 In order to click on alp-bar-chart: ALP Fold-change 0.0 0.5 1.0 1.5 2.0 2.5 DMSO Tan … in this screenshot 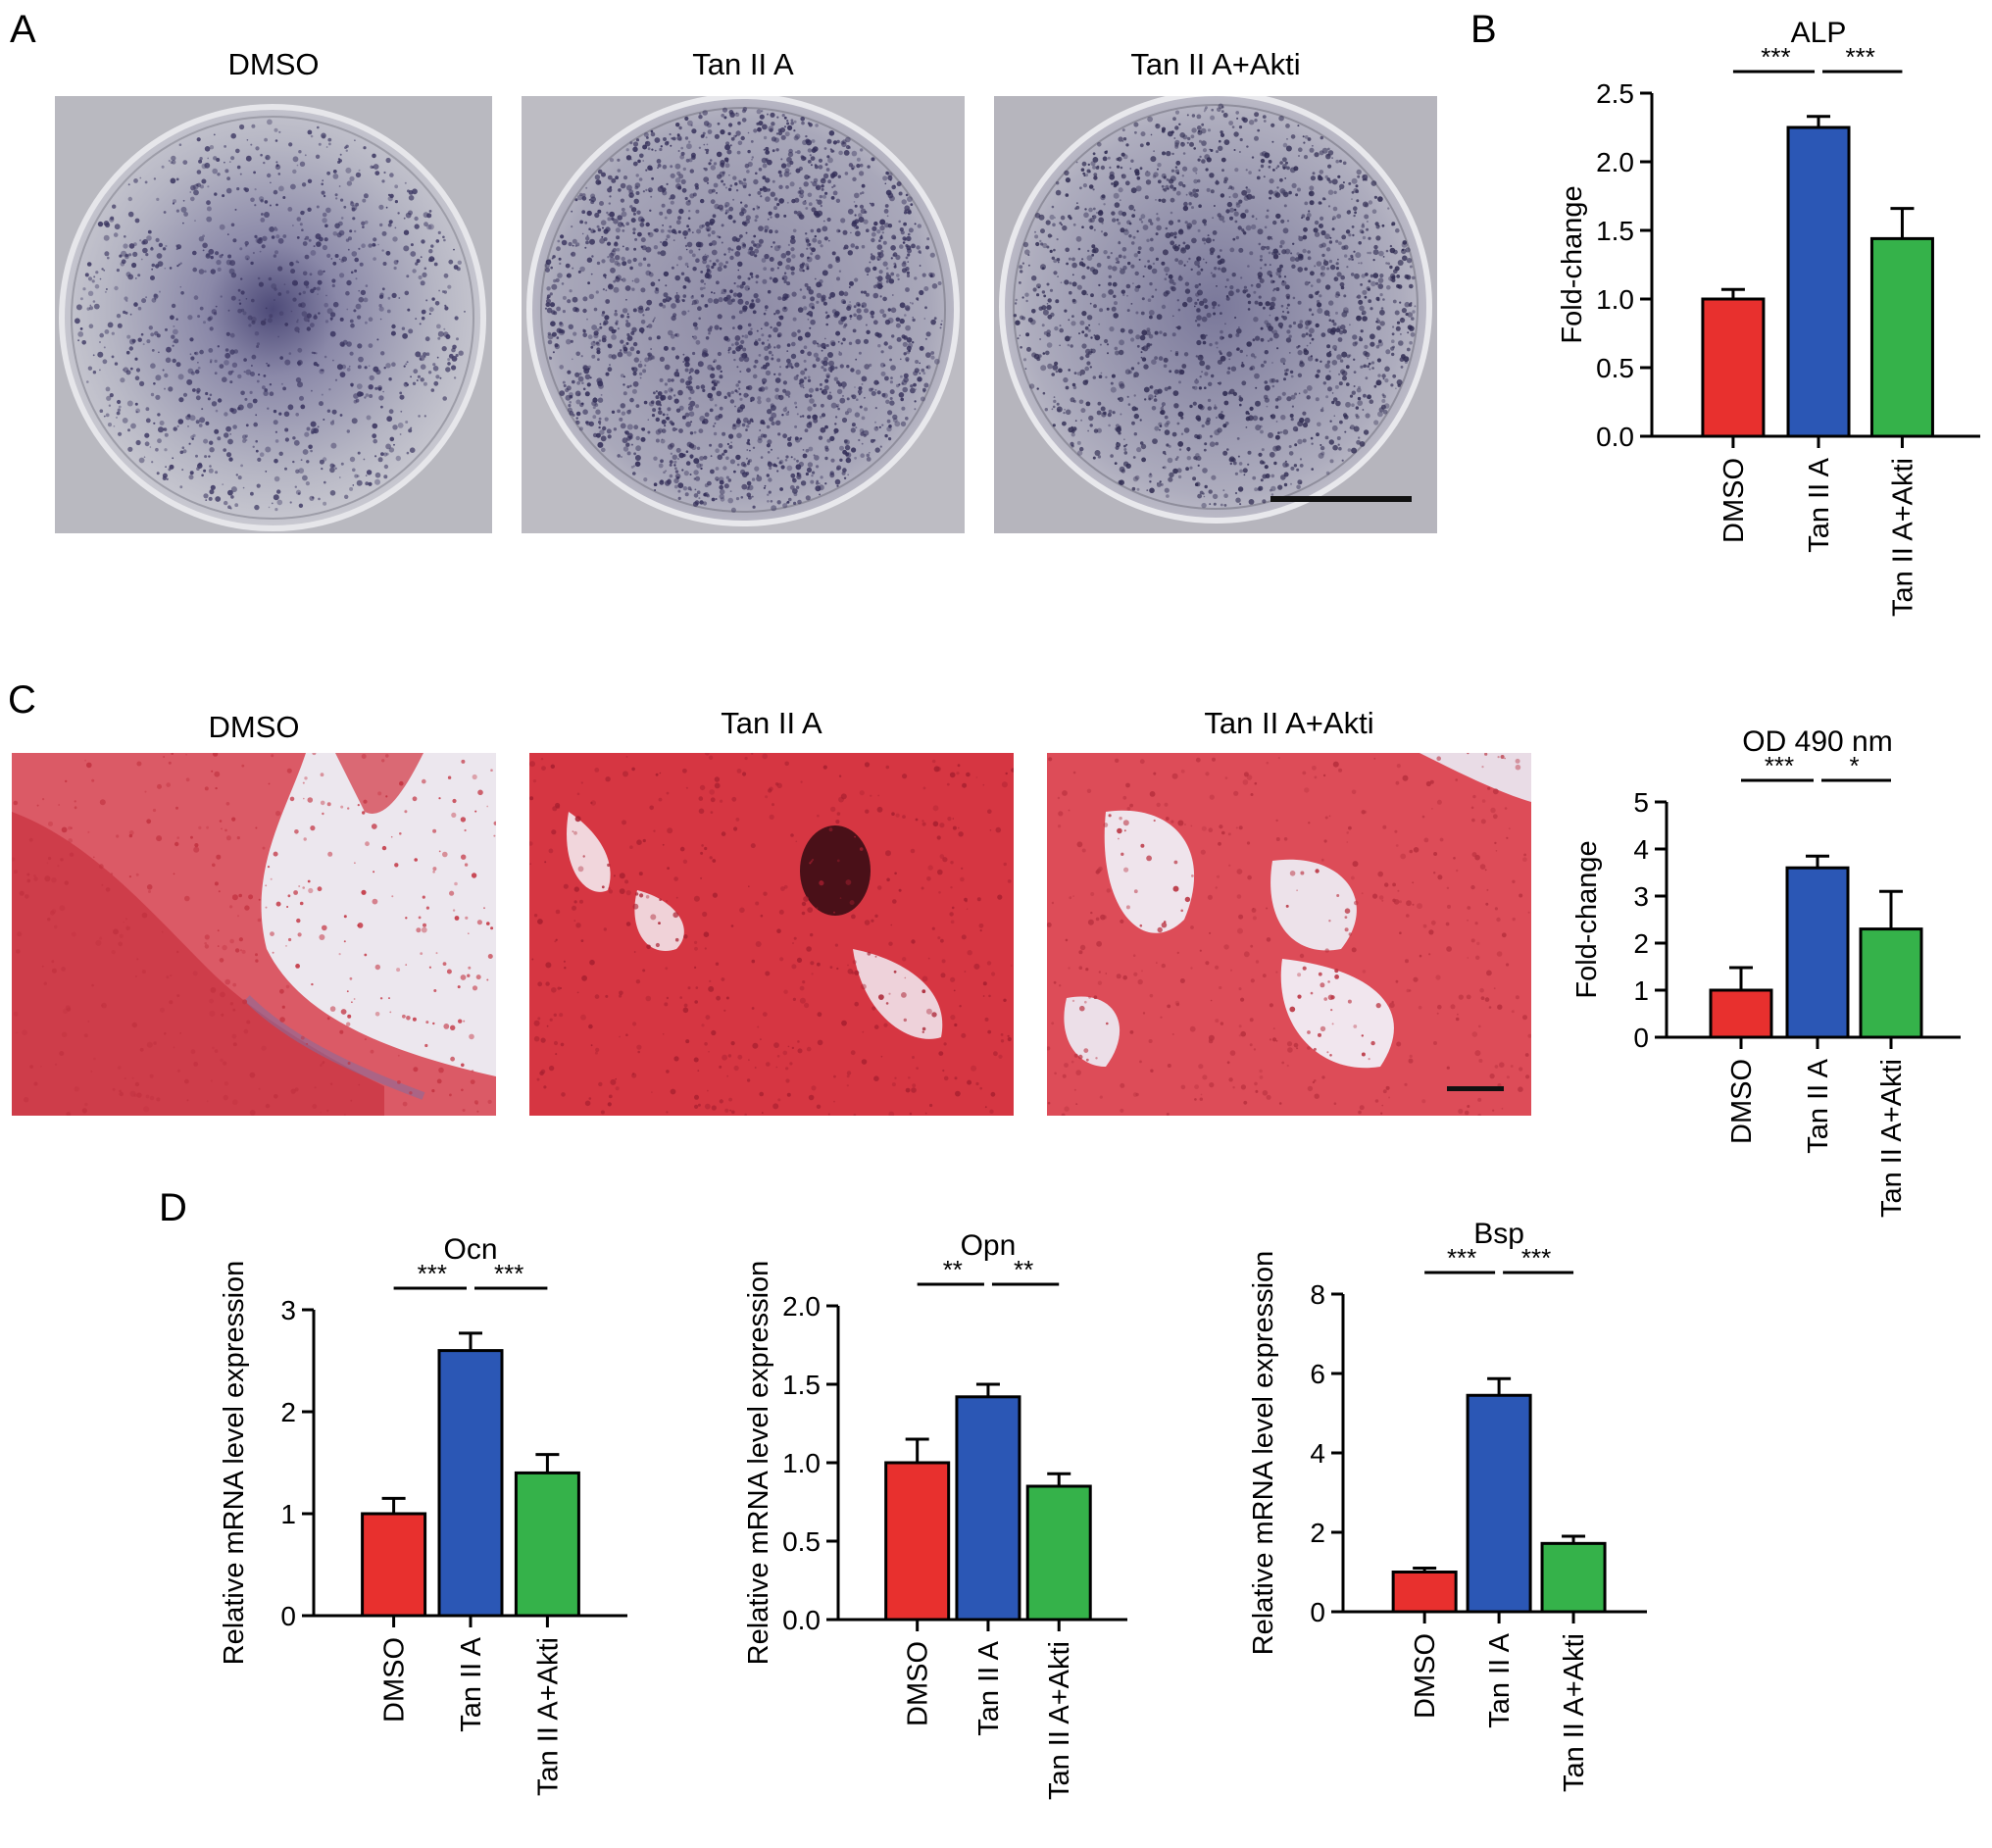, I will do `click(1768, 317)`.